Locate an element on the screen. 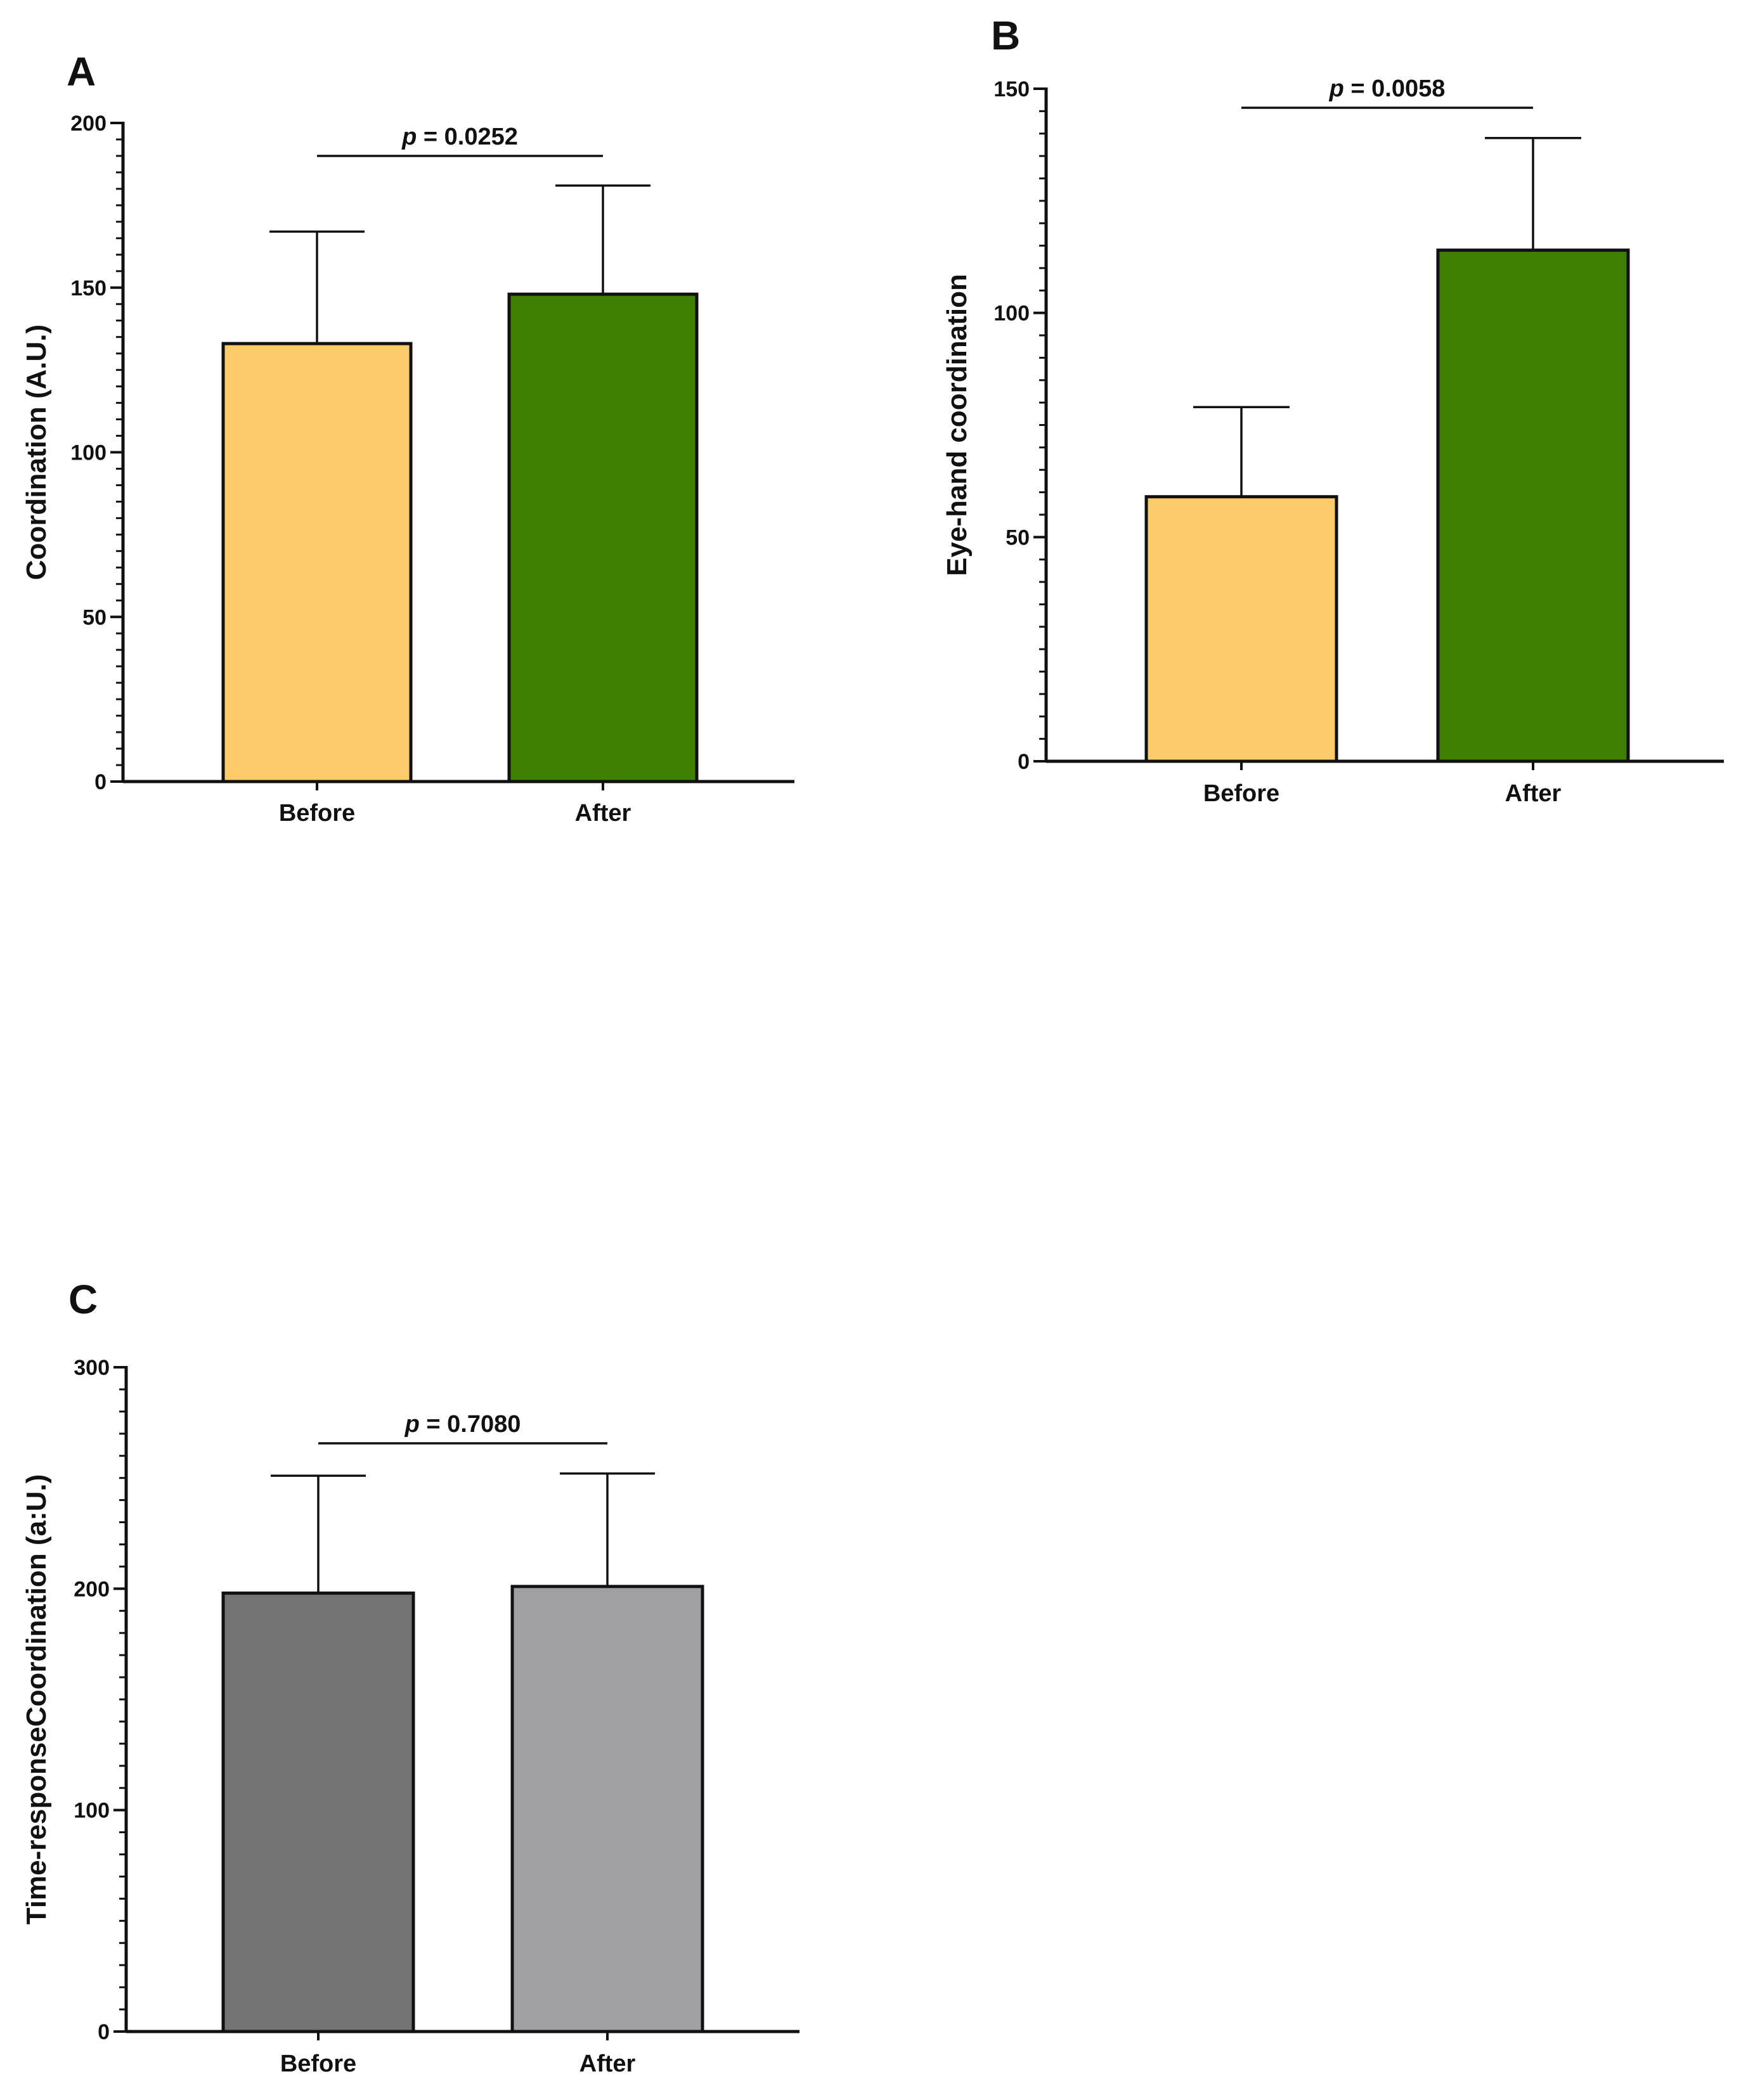 The image size is (1741, 2100). p-value-label: p = 0.0058 is located at coordinates (1388, 88).